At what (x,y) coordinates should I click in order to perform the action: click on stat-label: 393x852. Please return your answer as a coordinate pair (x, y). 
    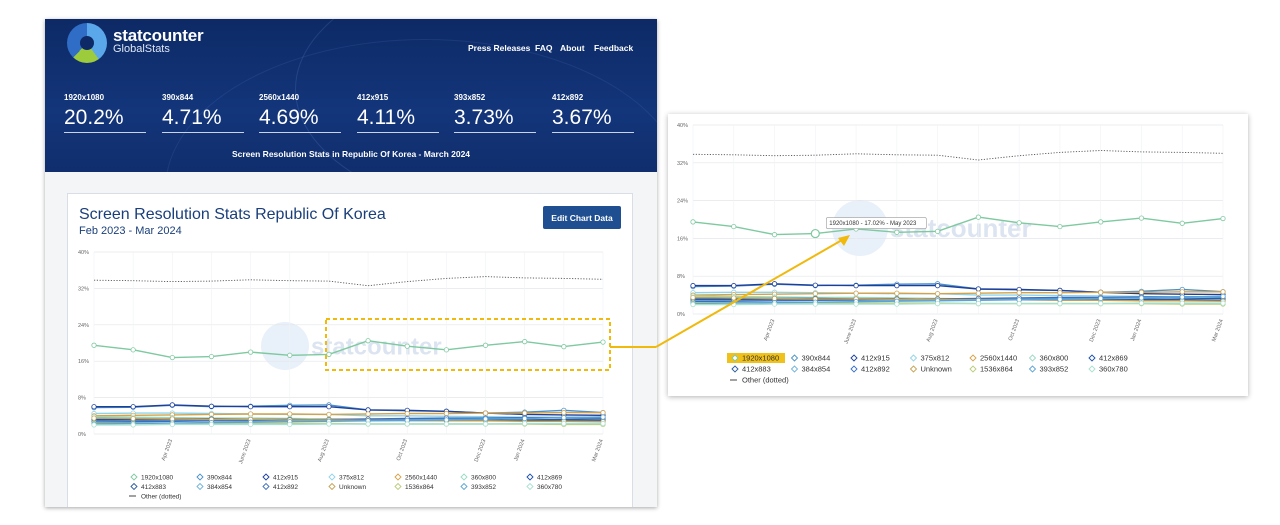
    Looking at the image, I should click on (470, 97).